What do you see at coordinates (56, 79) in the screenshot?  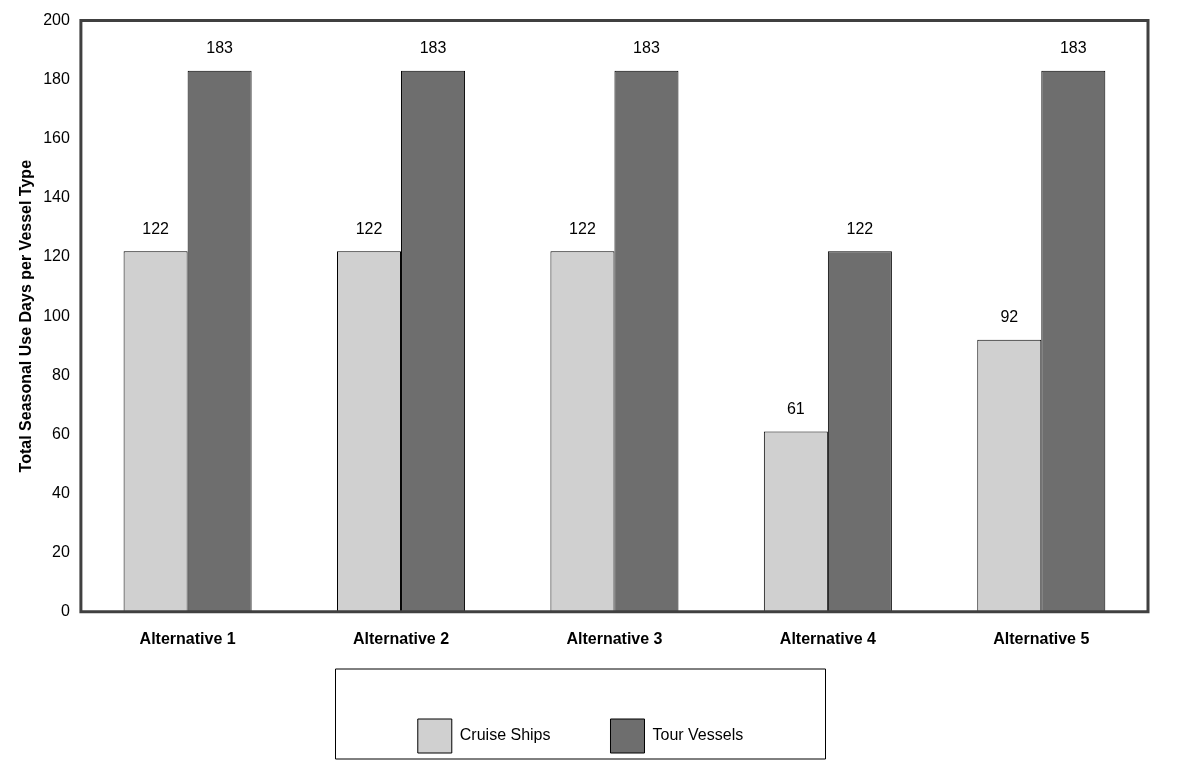 I see `y-tick-label: 180` at bounding box center [56, 79].